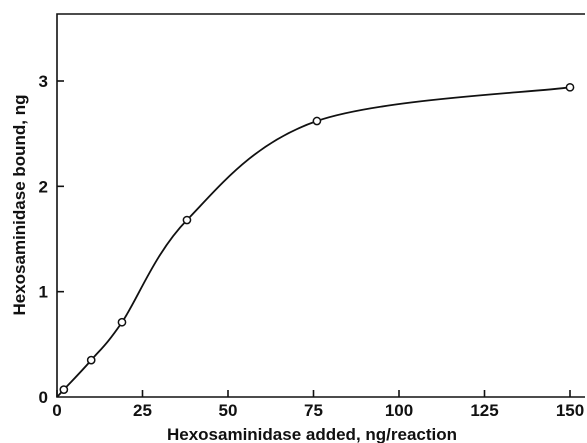 Image resolution: width=587 pixels, height=443 pixels. Describe the element at coordinates (19, 204) in the screenshot. I see `y-axis-title: Hexosaminidase bound, ng` at that location.